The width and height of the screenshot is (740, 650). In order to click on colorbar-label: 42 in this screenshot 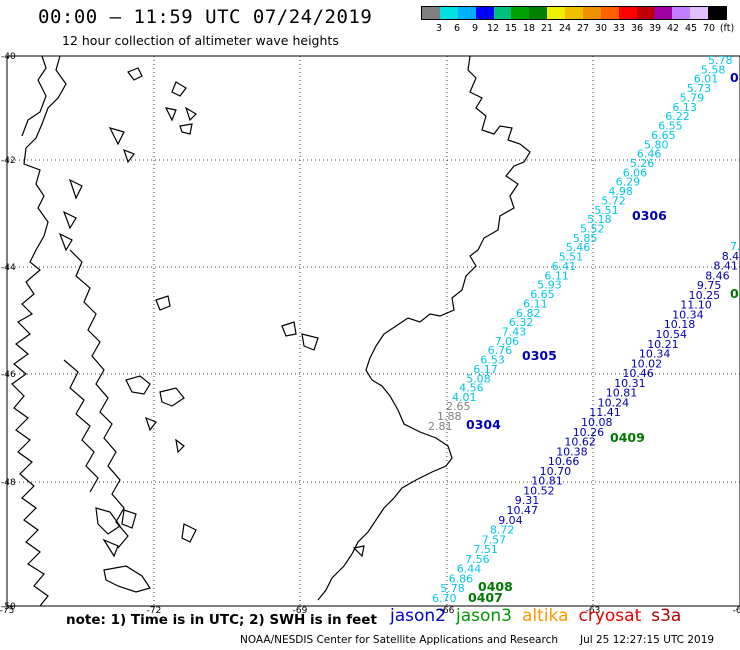, I will do `click(673, 28)`.